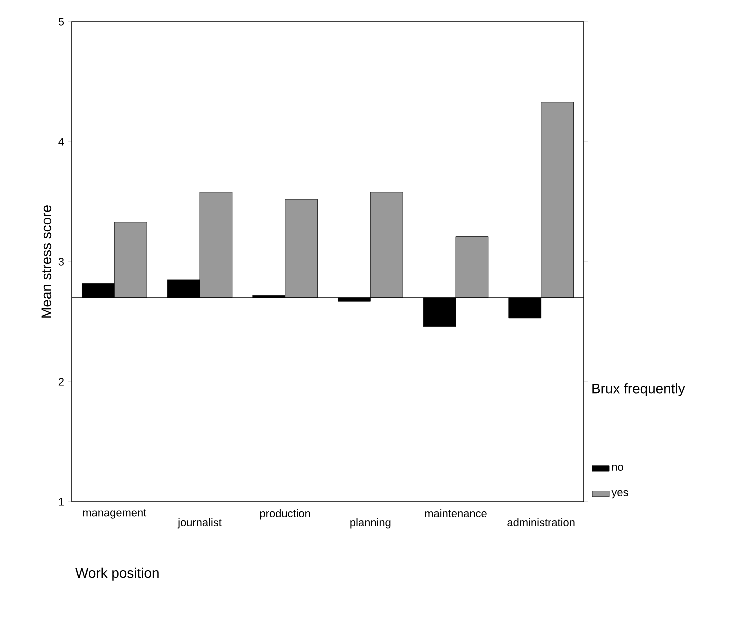  I want to click on x-tick-label: management, so click(115, 514).